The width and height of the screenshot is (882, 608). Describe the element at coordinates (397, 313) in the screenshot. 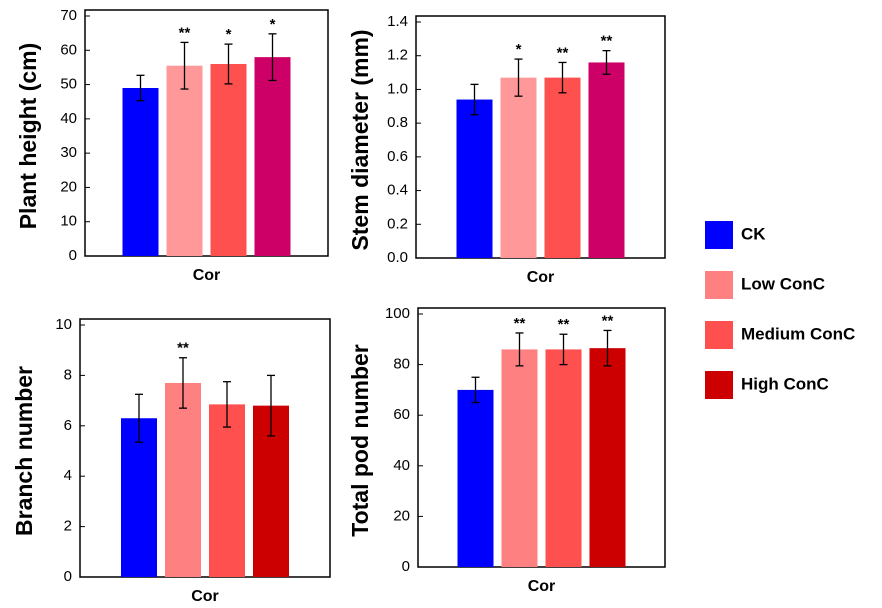

I see `y-tick-label: 100` at that location.